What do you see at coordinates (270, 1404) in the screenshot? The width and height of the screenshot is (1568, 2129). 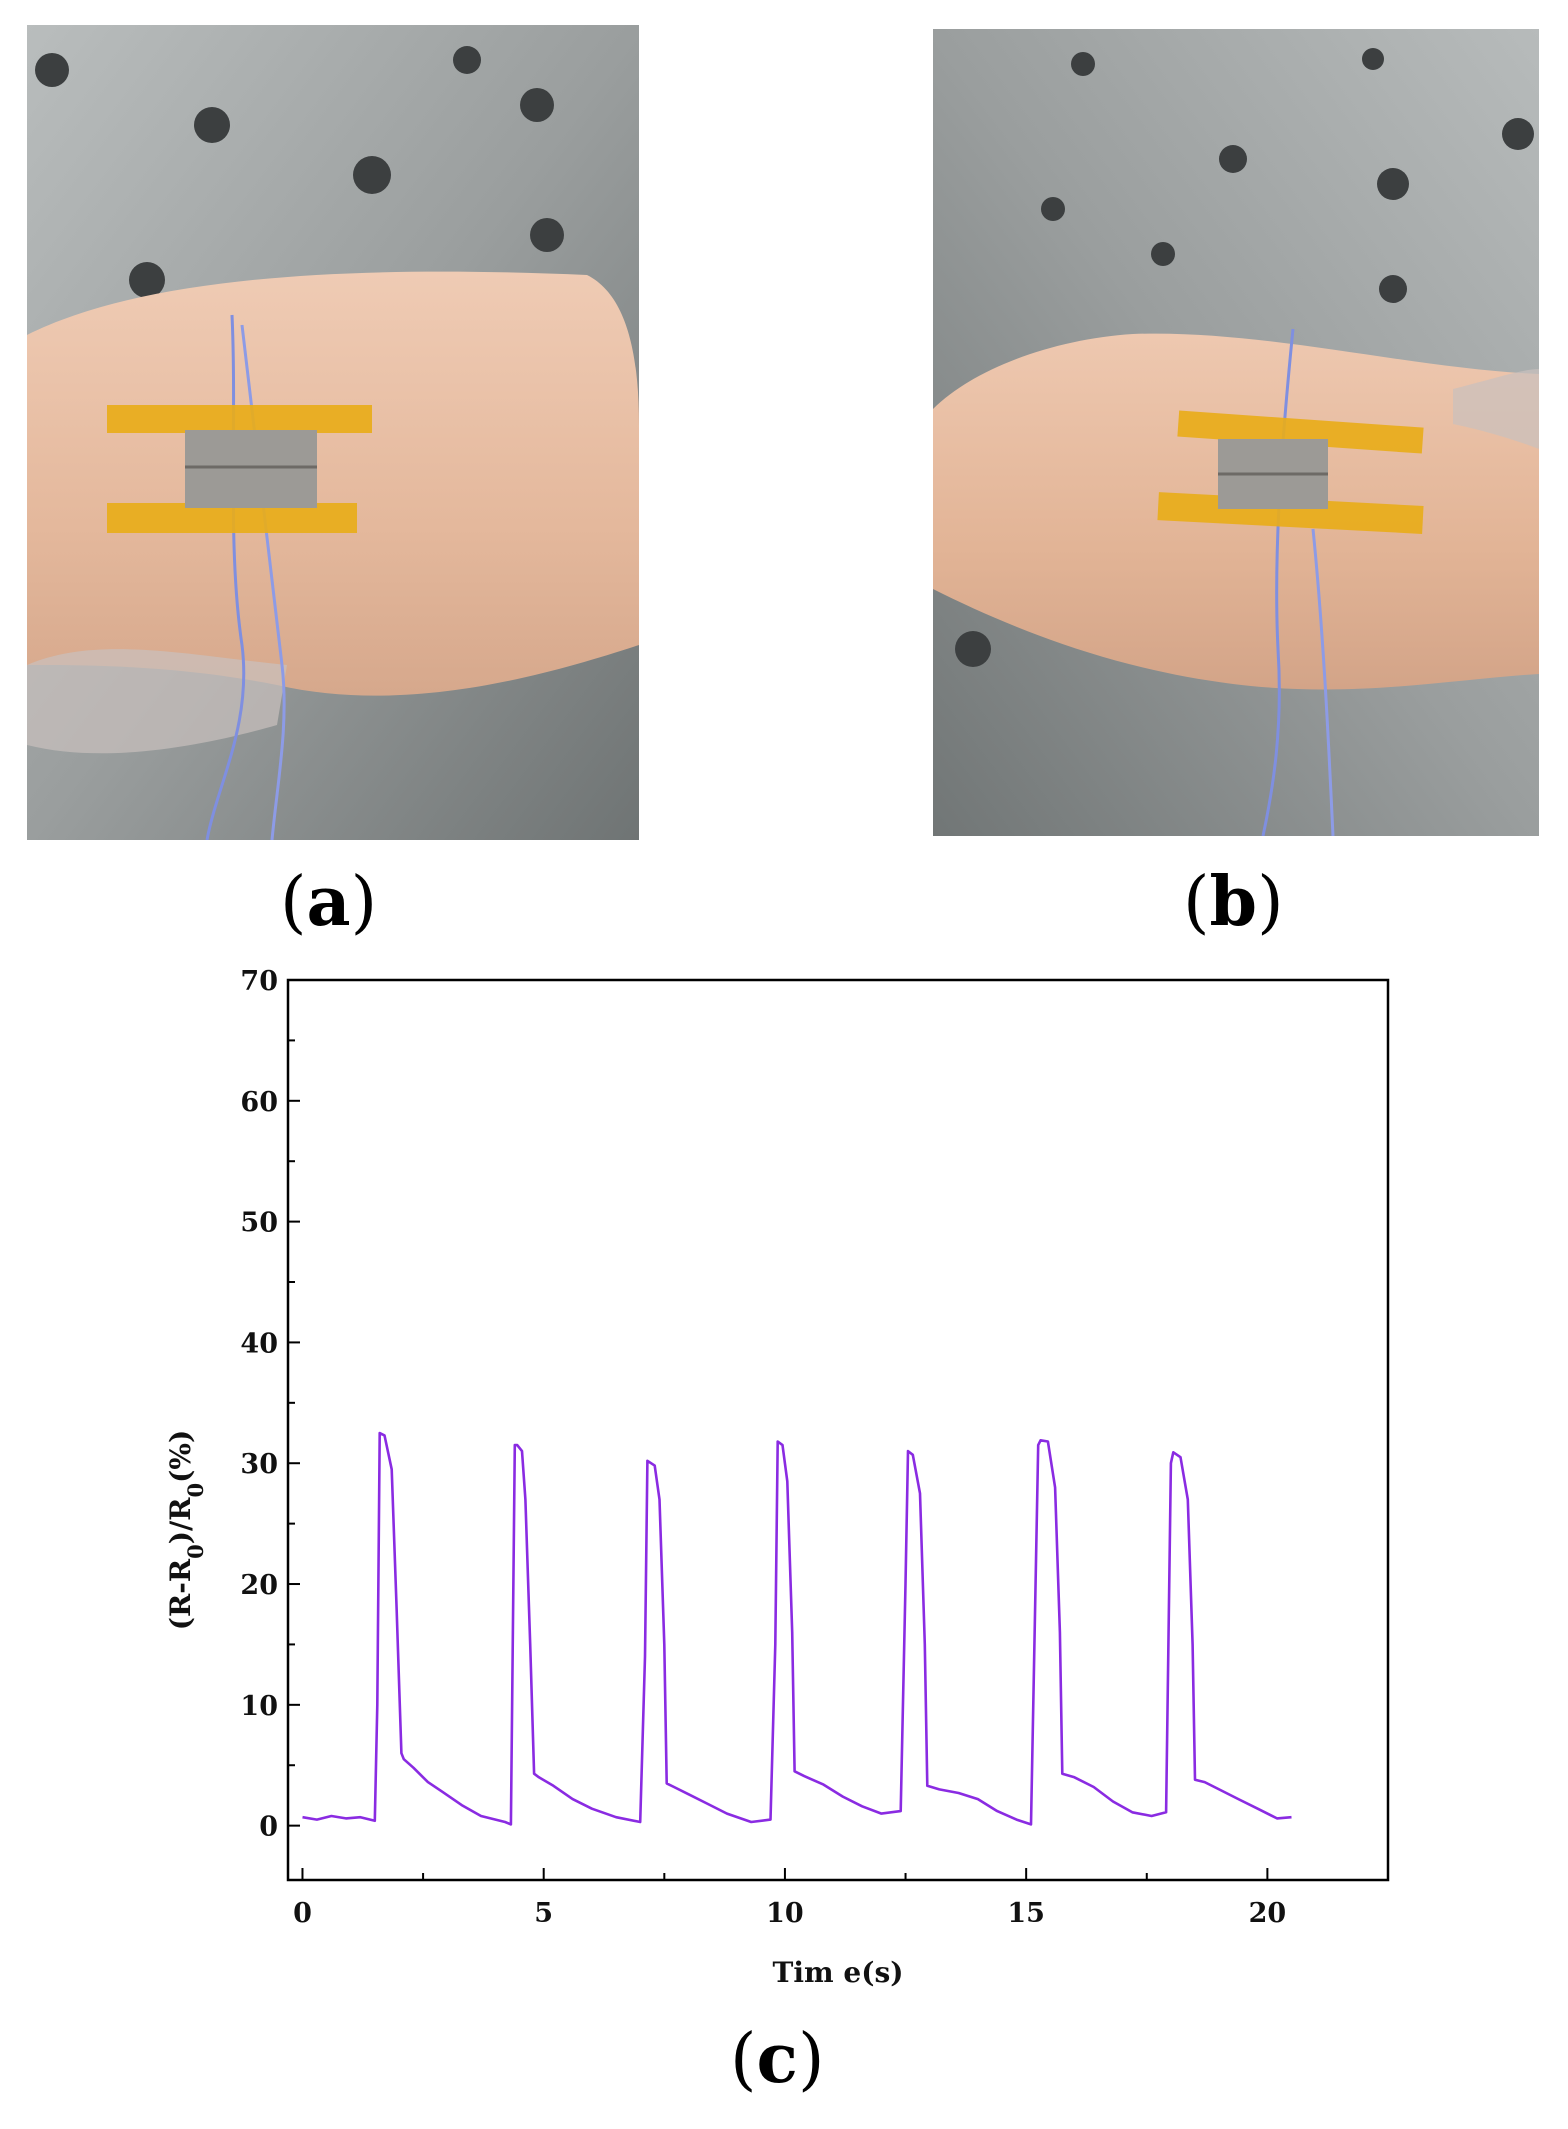 I see `y-axis: 0 10 20 30 40 50 60 70` at bounding box center [270, 1404].